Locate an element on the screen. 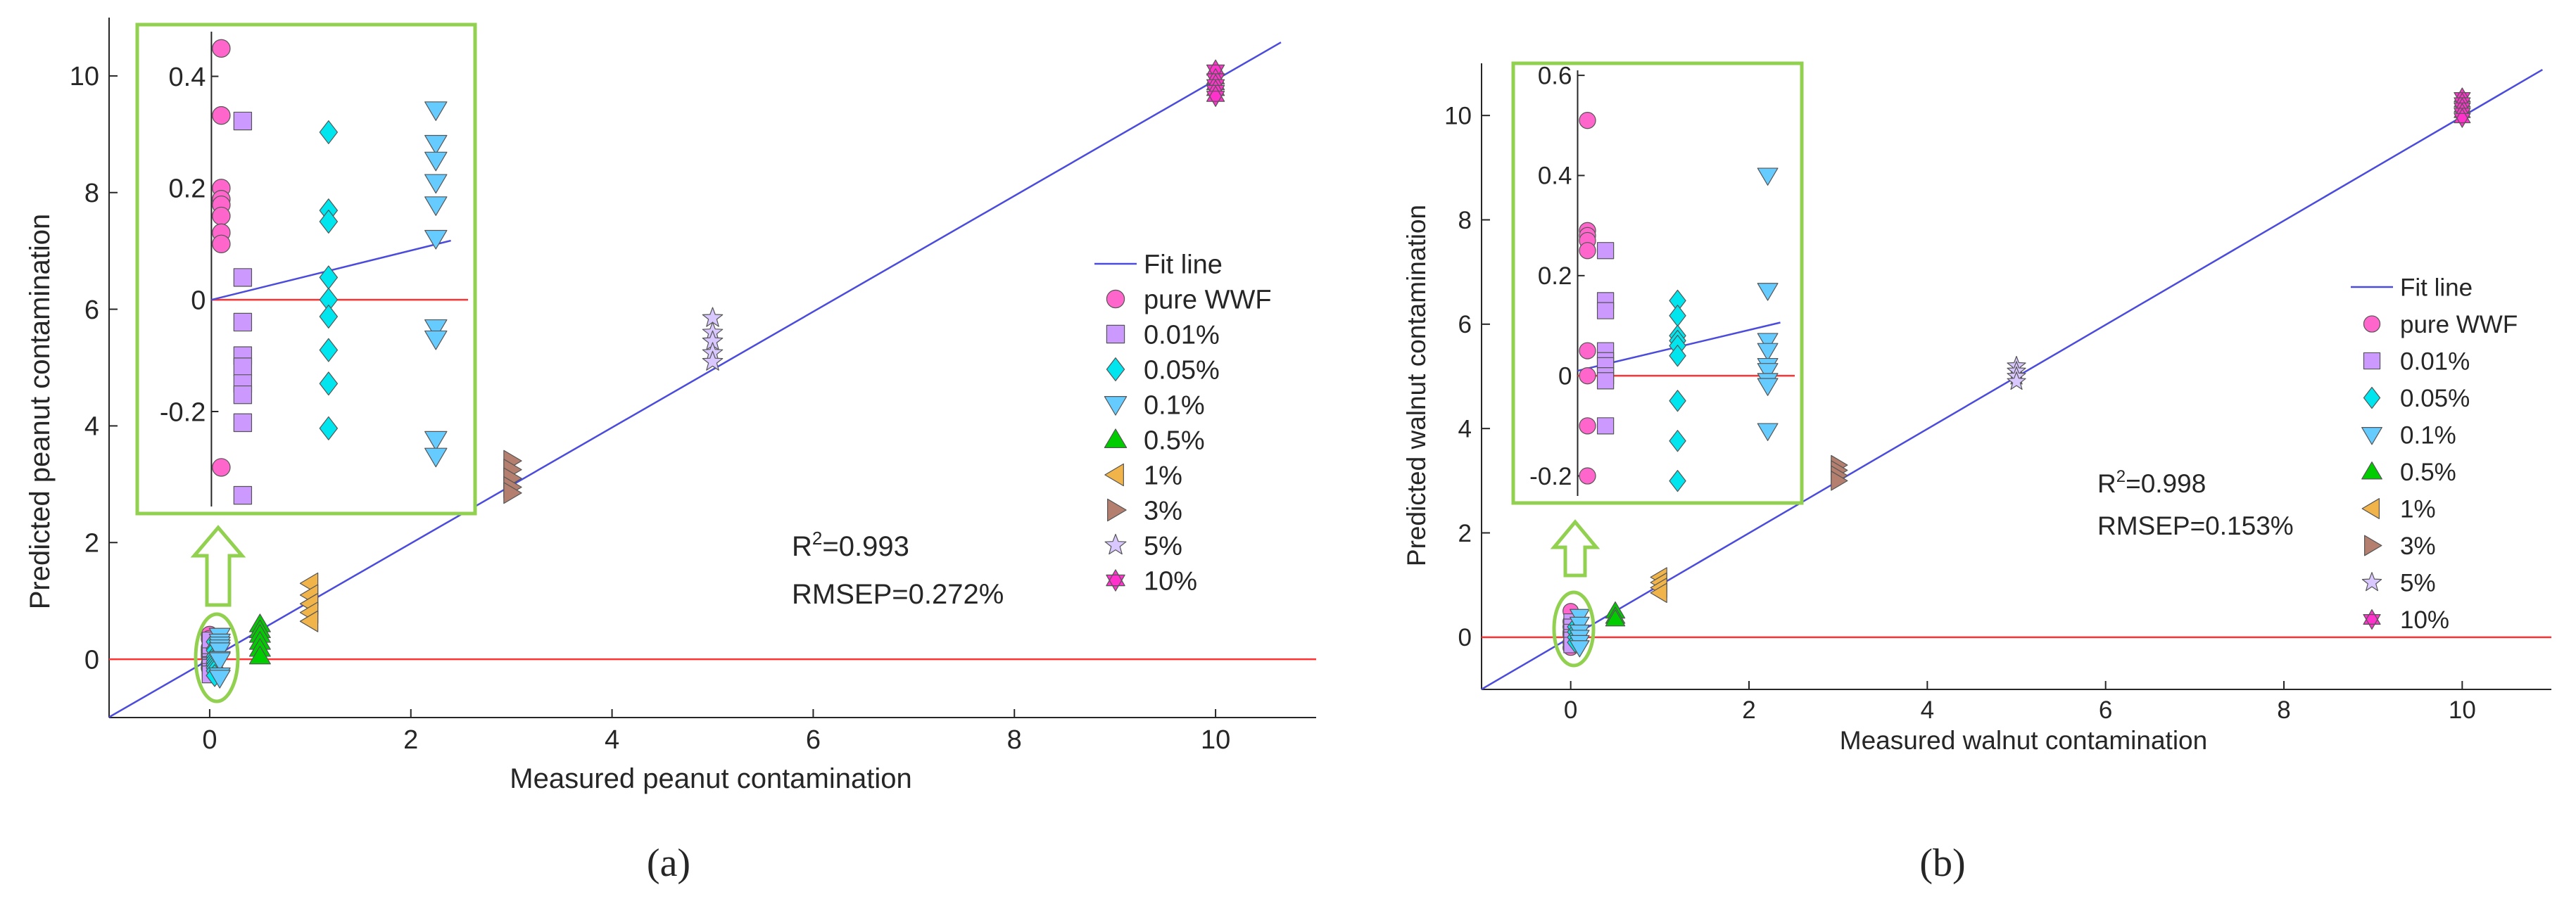 The width and height of the screenshot is (2576, 911). legend-item-0-5pct: 0.5% is located at coordinates (2408, 472).